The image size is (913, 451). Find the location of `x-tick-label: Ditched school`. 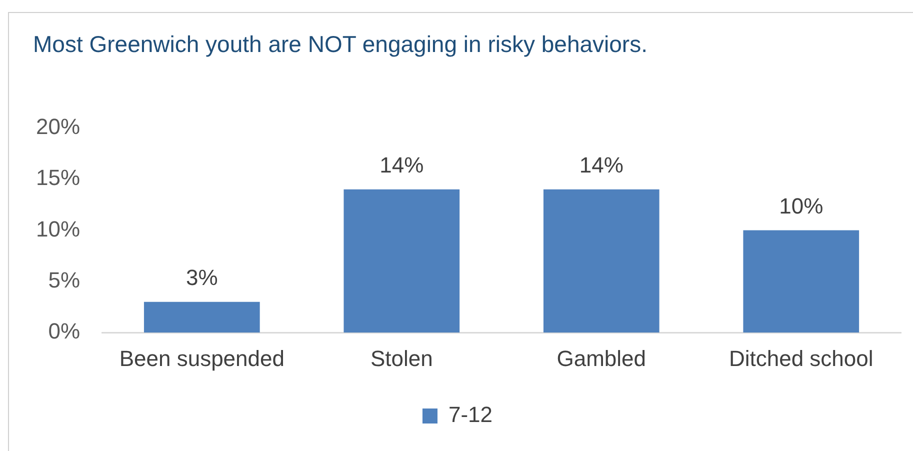

x-tick-label: Ditched school is located at coordinates (801, 358).